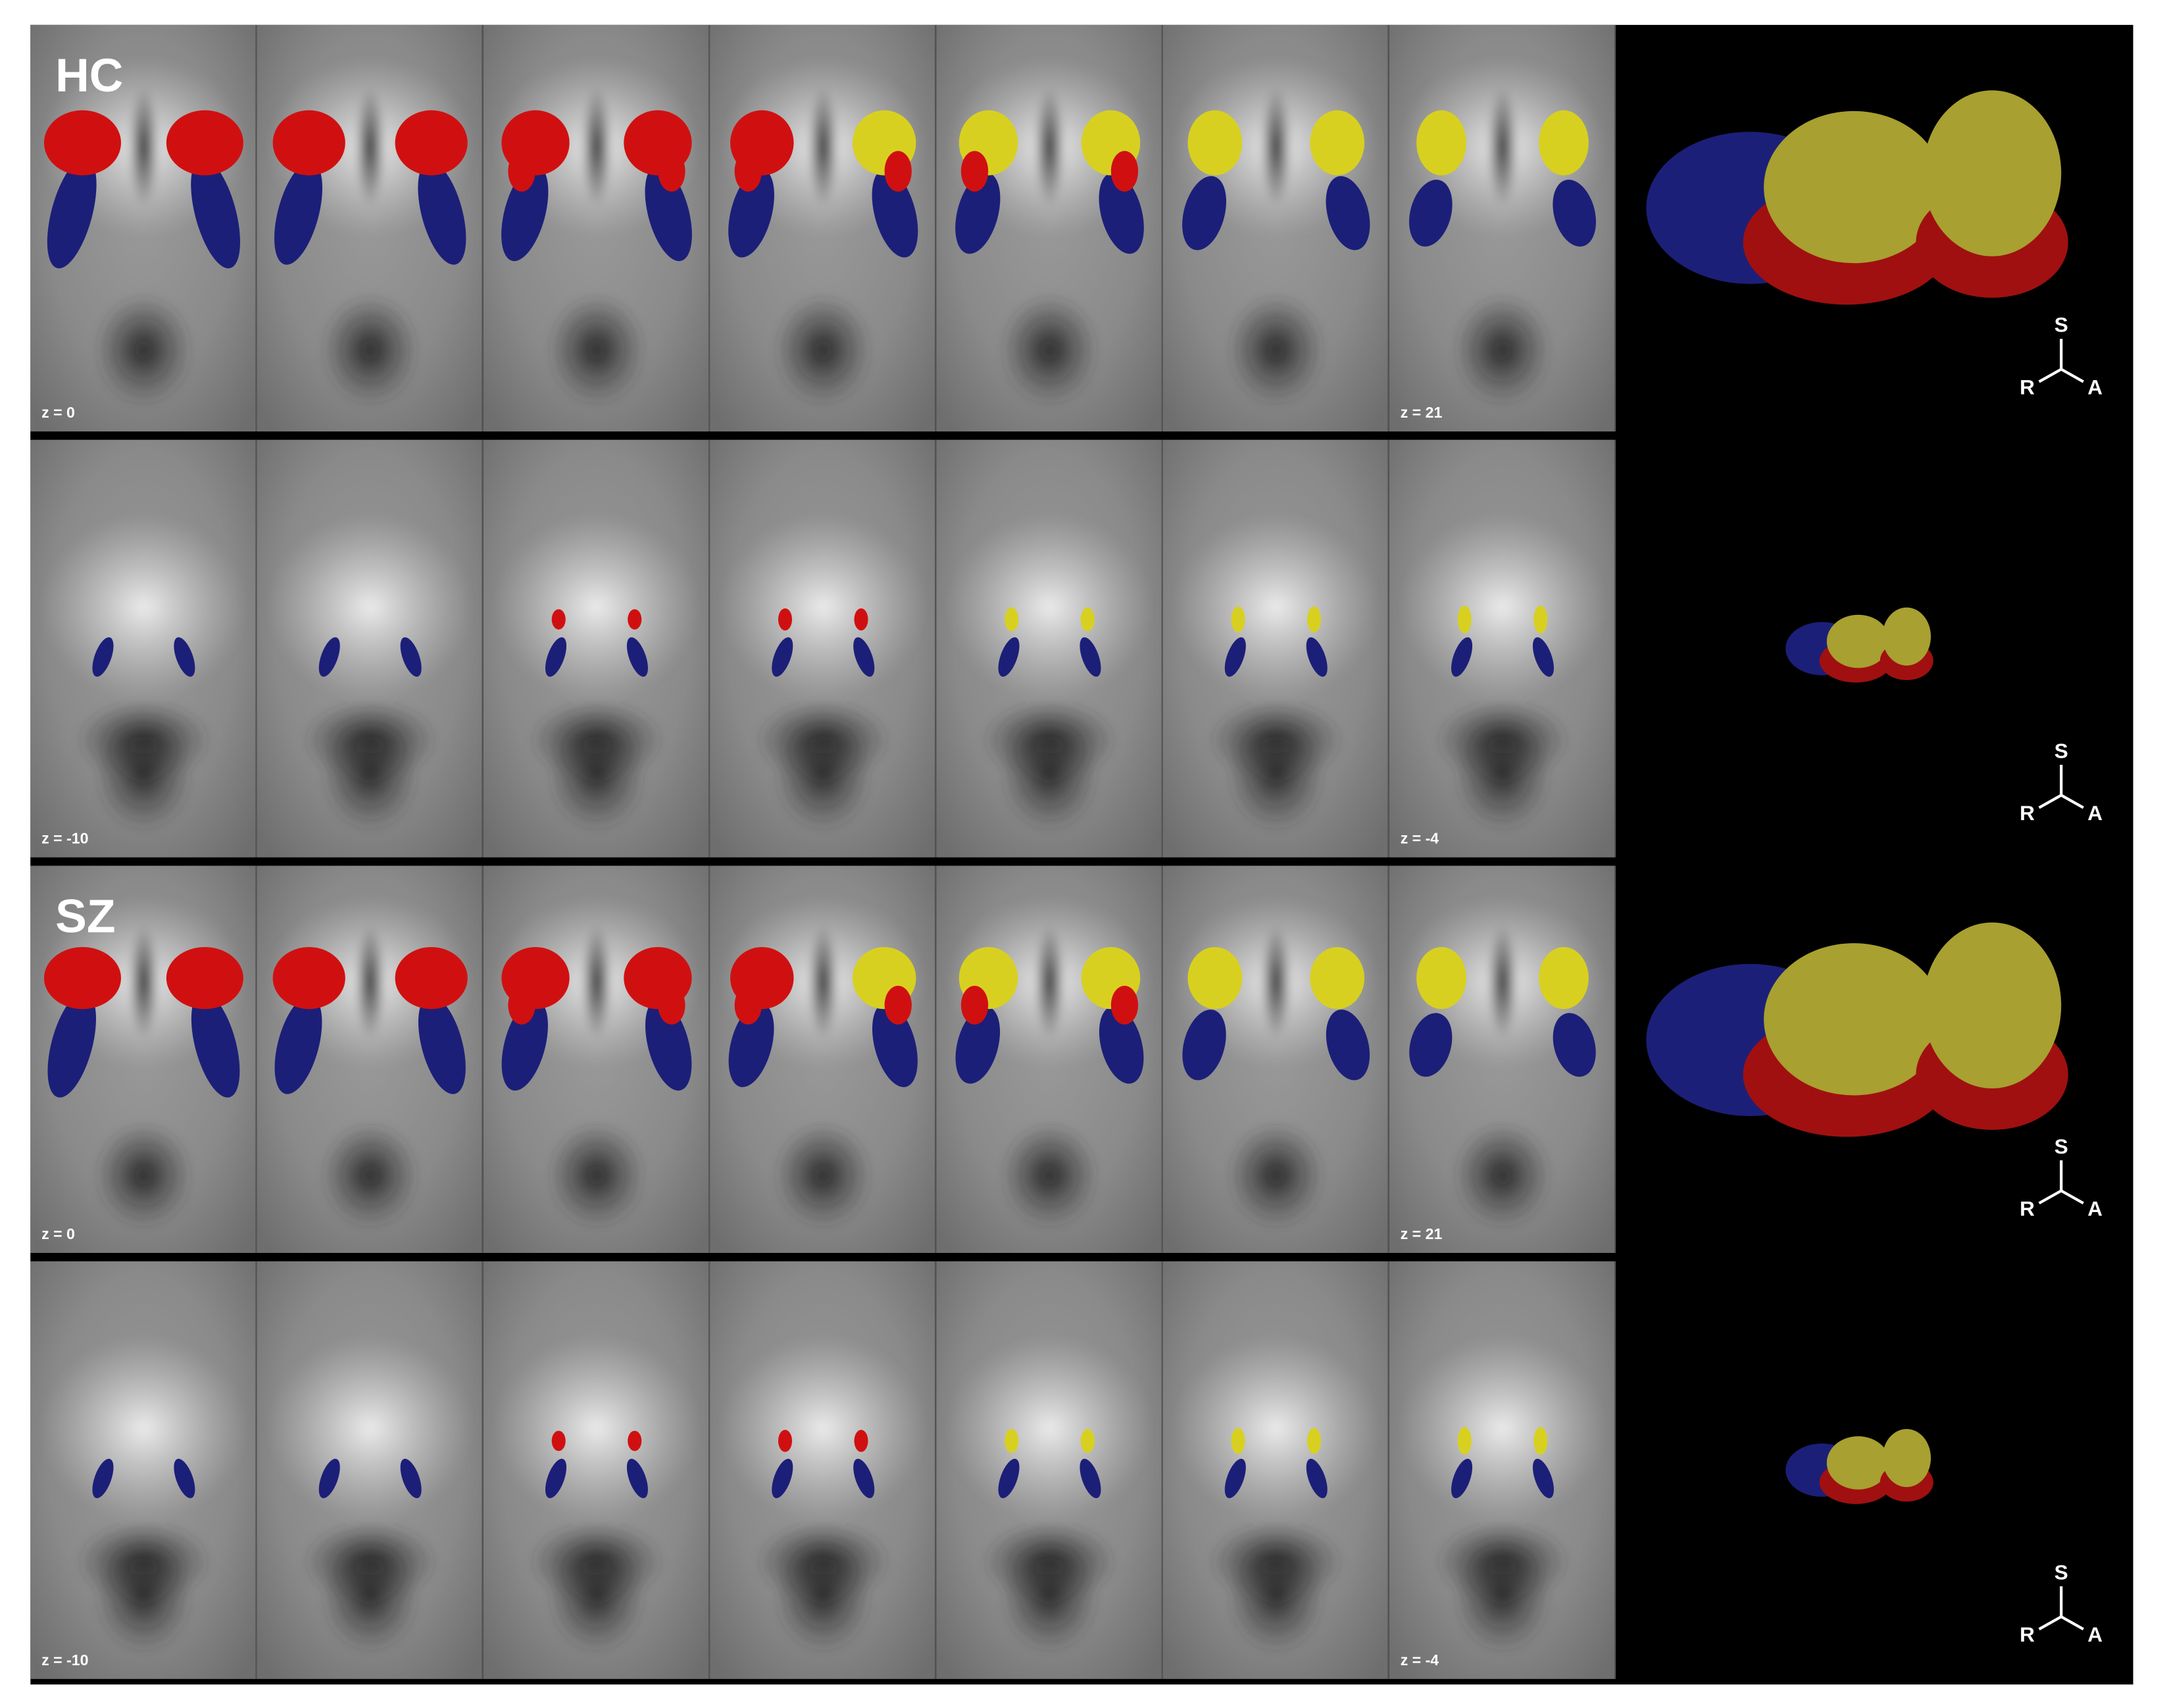 The height and width of the screenshot is (1708, 2165). What do you see at coordinates (1422, 1233) in the screenshot?
I see `z-label: z = 21` at bounding box center [1422, 1233].